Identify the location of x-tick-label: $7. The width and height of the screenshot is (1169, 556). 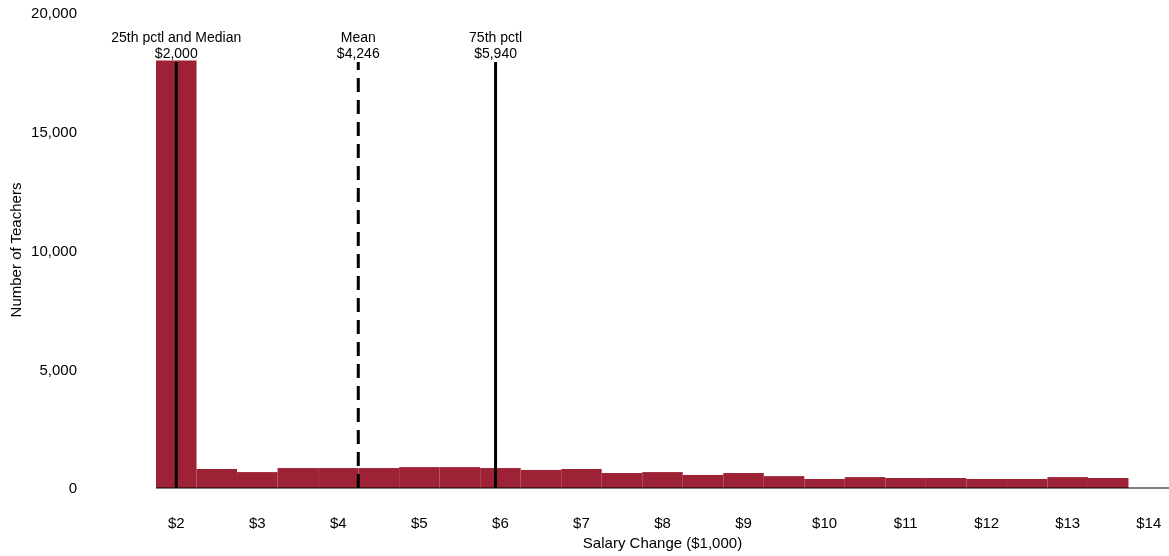
(581, 523).